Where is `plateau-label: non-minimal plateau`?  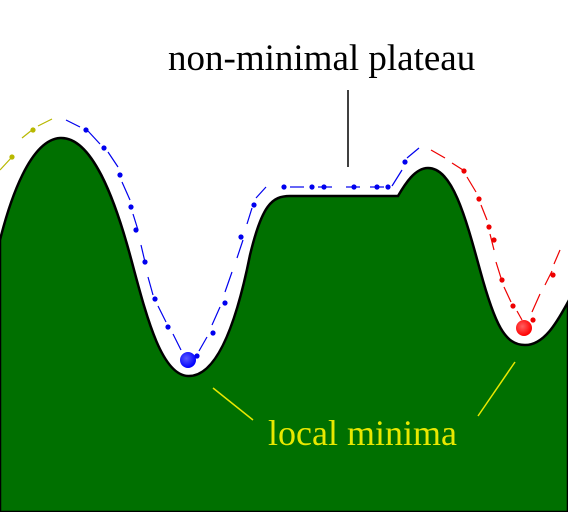 plateau-label: non-minimal plateau is located at coordinates (322, 58).